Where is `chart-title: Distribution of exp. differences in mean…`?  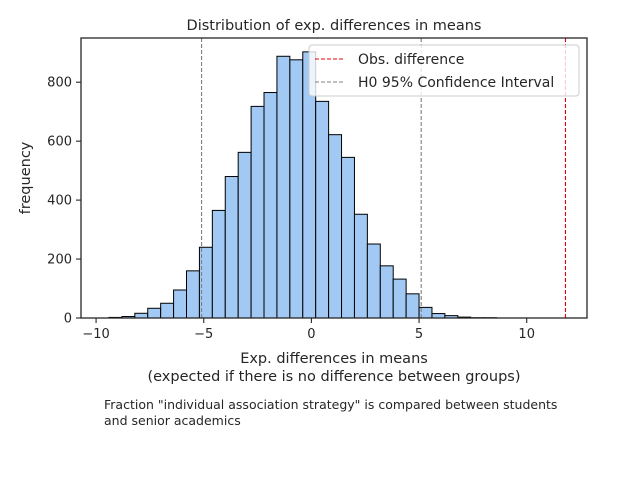
chart-title: Distribution of exp. differences in mean… is located at coordinates (334, 26).